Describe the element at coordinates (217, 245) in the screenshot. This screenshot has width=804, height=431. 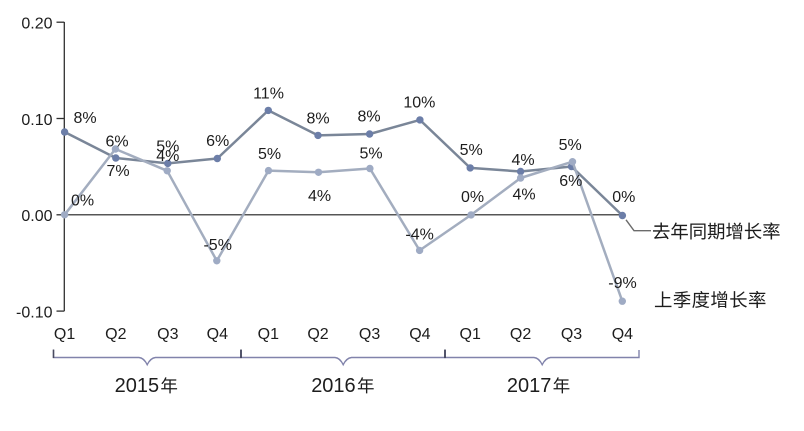
I see `svg-text: -5%` at that location.